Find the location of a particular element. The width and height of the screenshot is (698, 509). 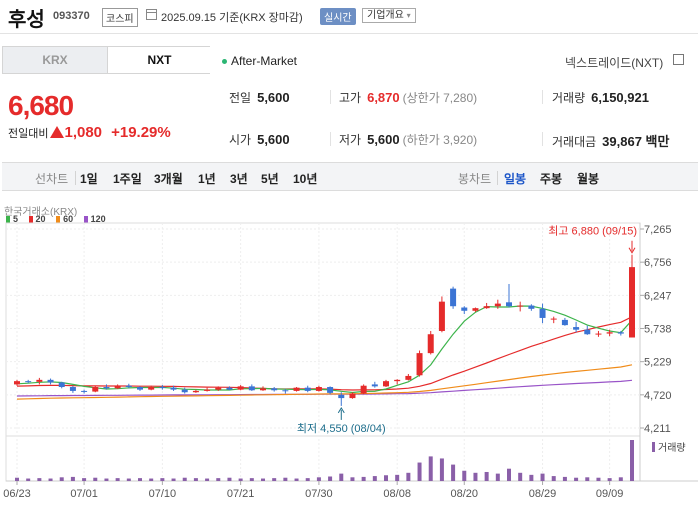

ma60-line is located at coordinates (324, 382).